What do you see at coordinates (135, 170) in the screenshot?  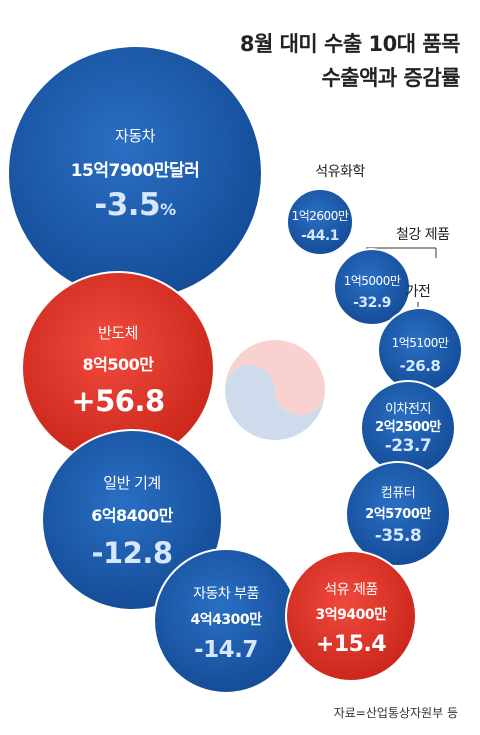 I see `bubble-amount-label: 15억7900만달러` at bounding box center [135, 170].